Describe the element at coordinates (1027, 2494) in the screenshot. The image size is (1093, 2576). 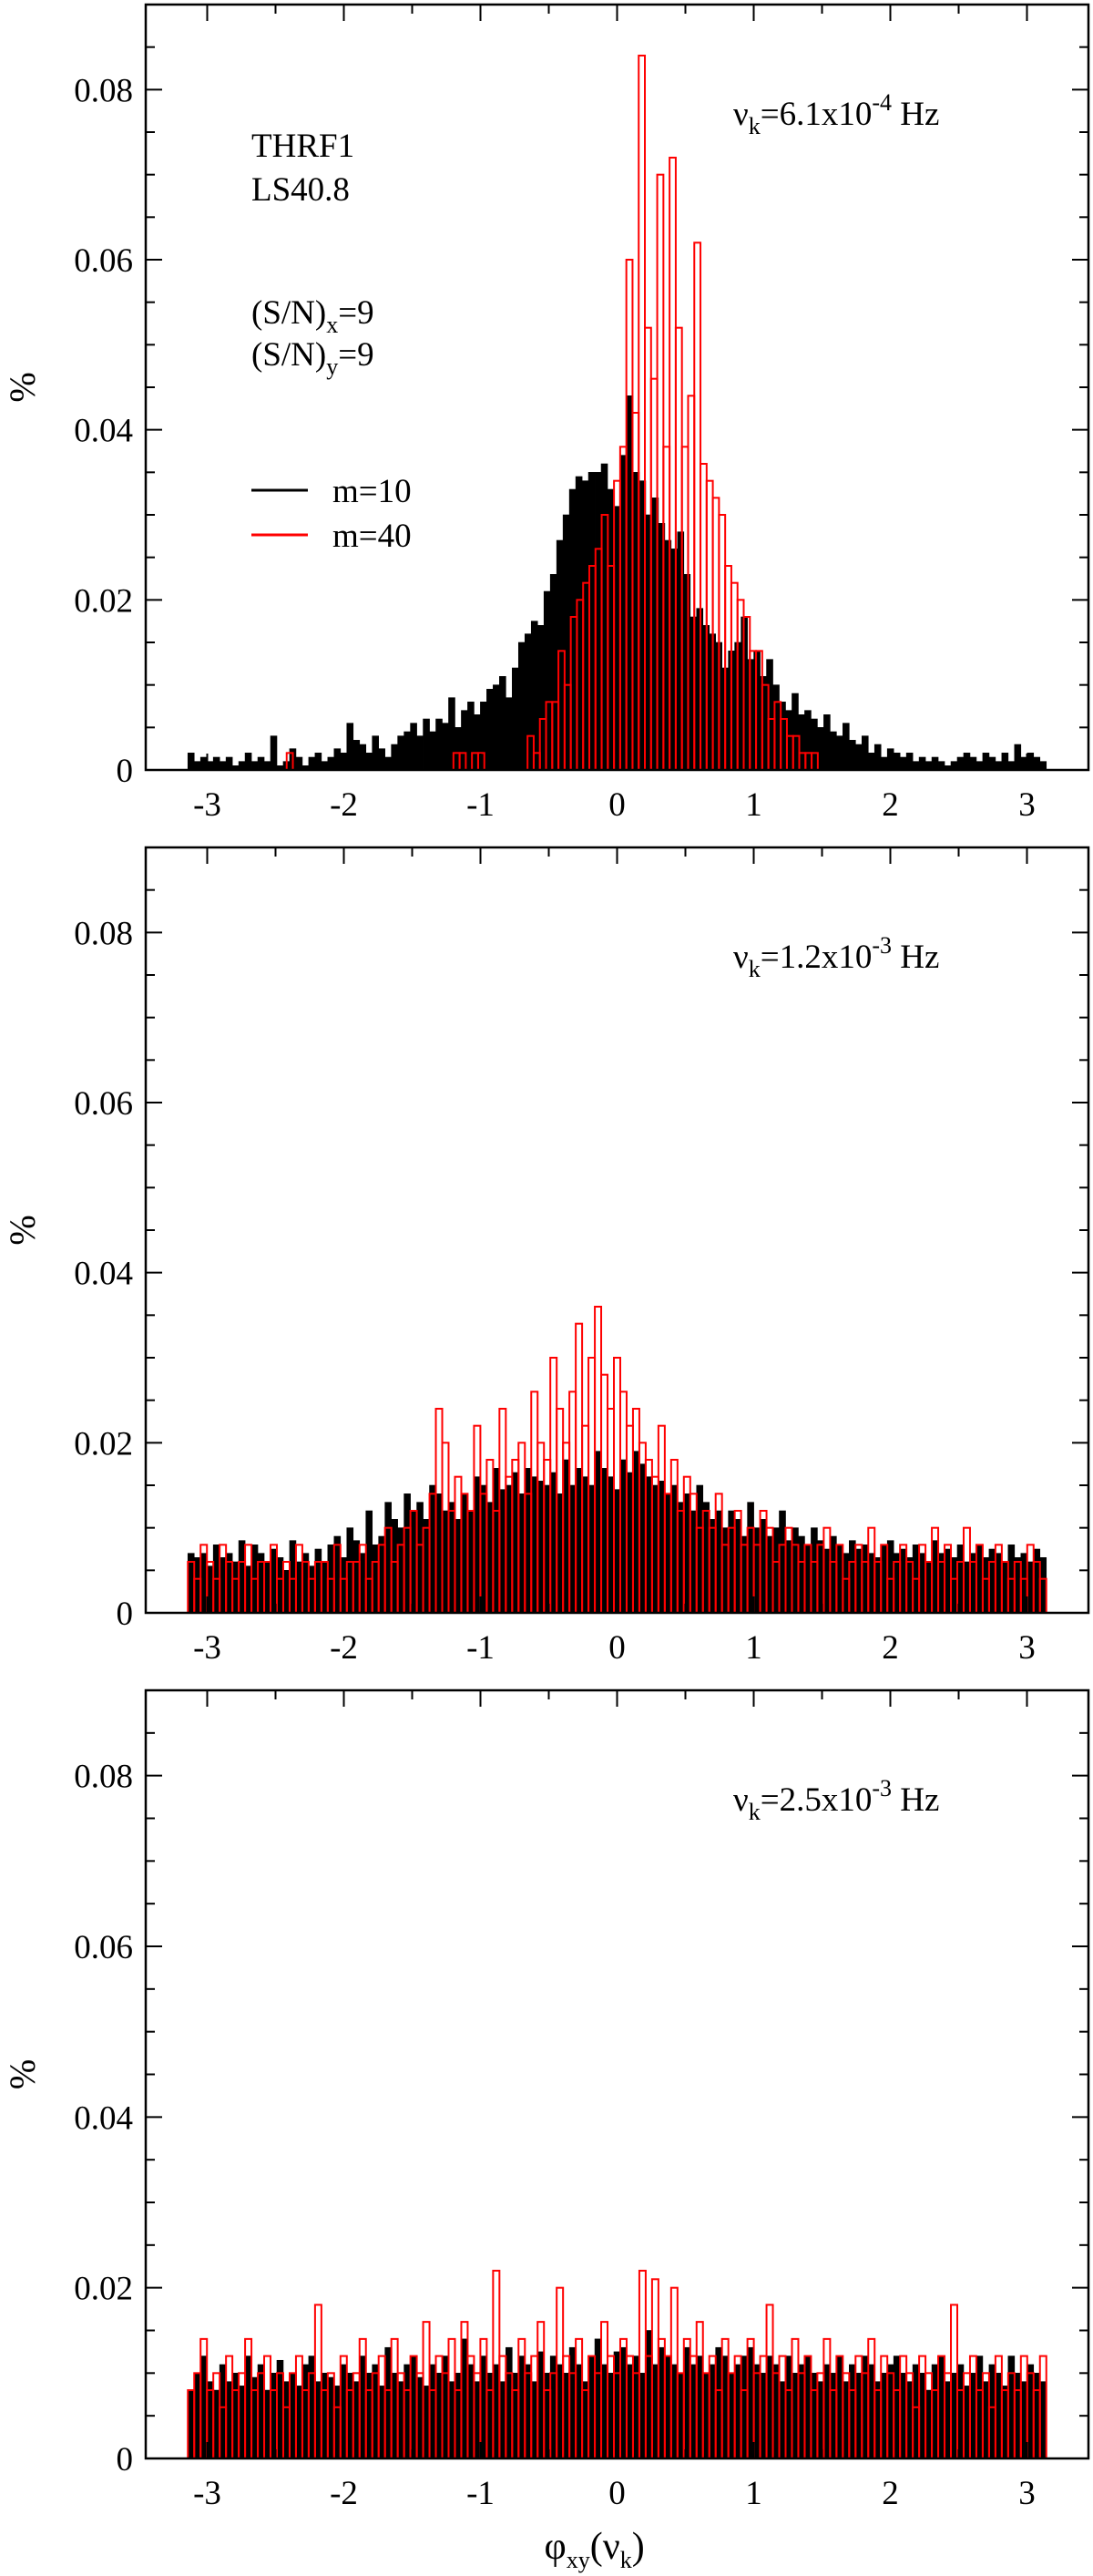
I see `x-tick-label: 3` at that location.